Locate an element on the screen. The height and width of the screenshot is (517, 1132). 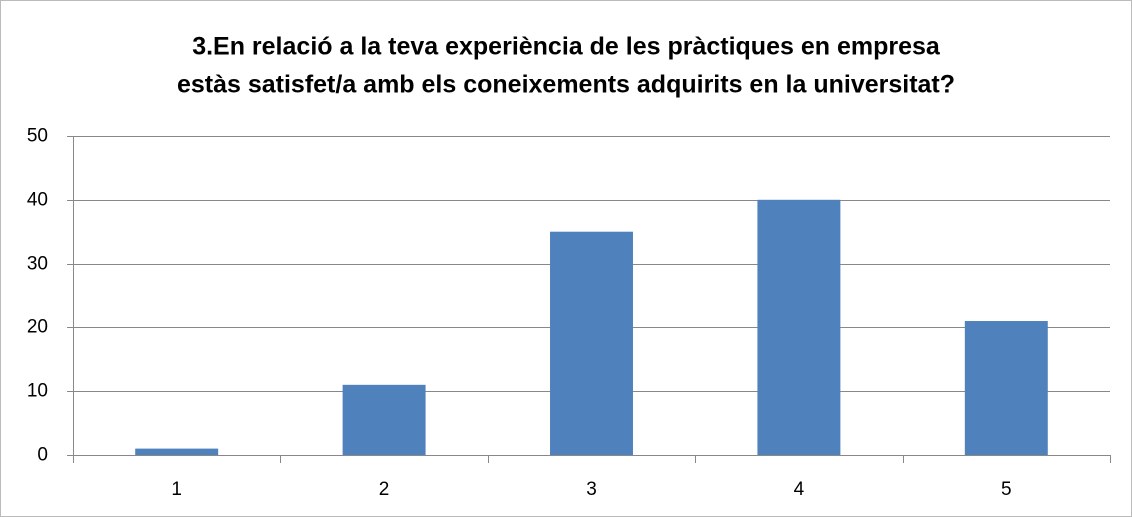
y-tick-label: 20 is located at coordinates (37, 327).